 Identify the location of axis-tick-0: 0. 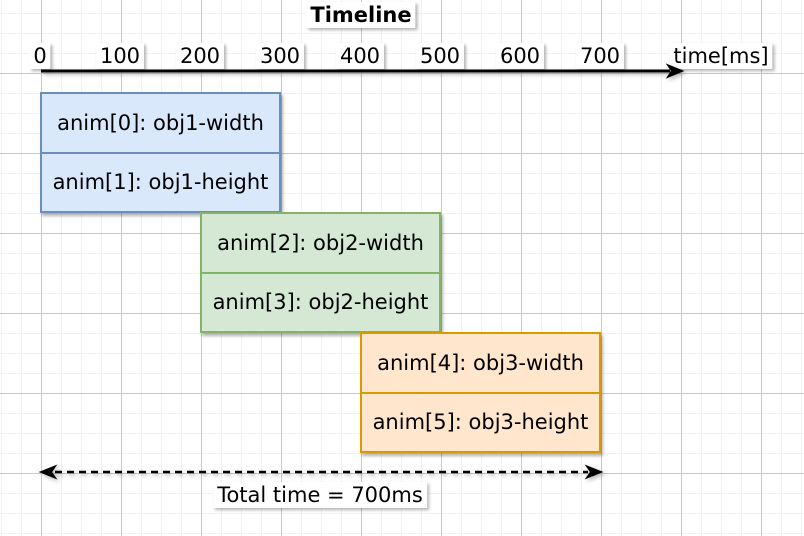
(40, 56).